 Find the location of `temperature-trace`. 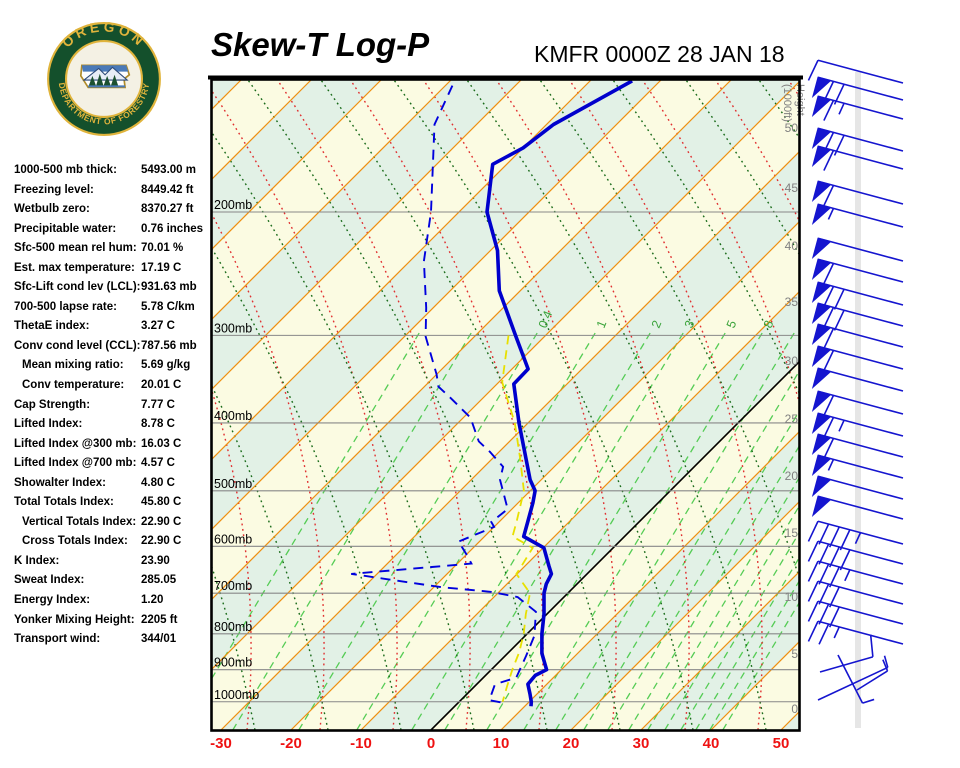

temperature-trace is located at coordinates (559, 393).